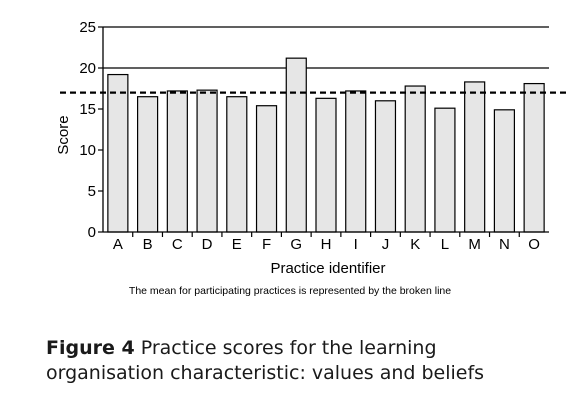 Image resolution: width=573 pixels, height=411 pixels. What do you see at coordinates (207, 161) in the screenshot?
I see `bar-D` at bounding box center [207, 161].